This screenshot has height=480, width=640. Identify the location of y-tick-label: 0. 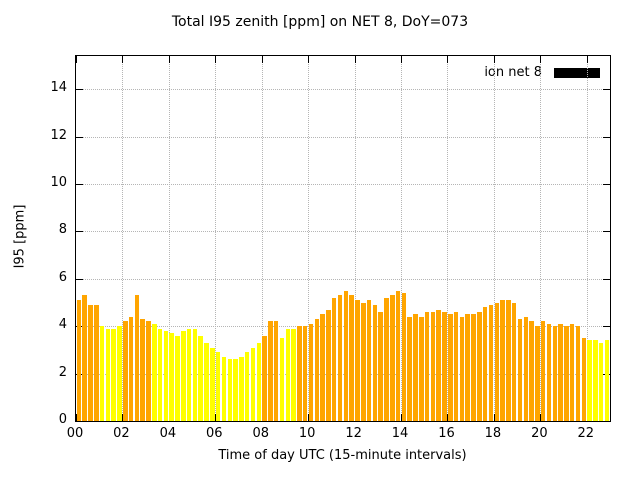
(62, 419).